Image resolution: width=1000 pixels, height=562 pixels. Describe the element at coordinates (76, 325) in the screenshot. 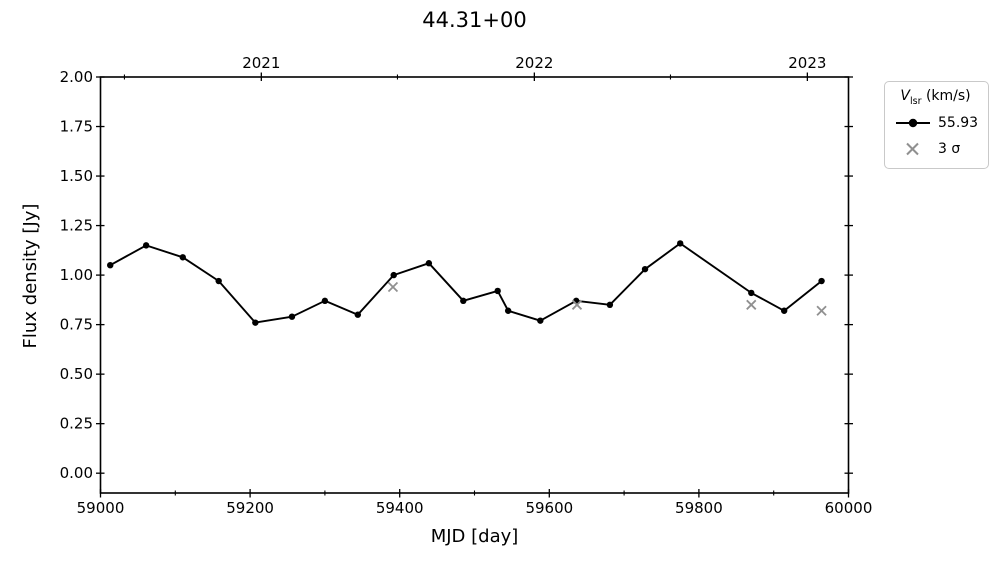

I see `y-tick-label: 0.75` at that location.